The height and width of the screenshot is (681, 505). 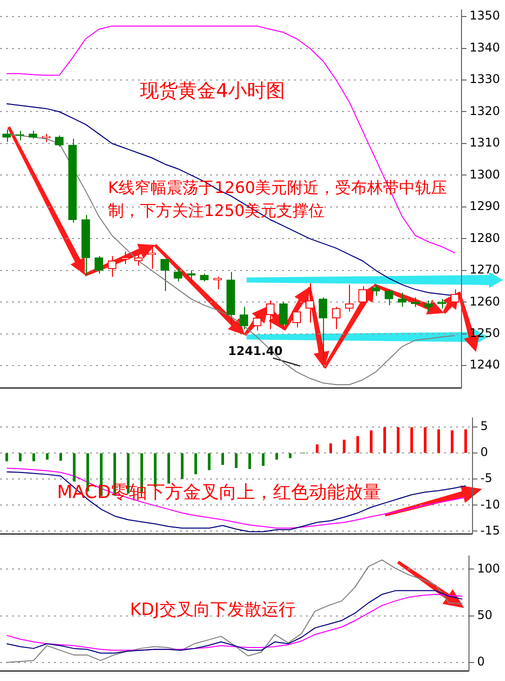 What do you see at coordinates (484, 301) in the screenshot?
I see `y-tick-label: 1260` at bounding box center [484, 301].